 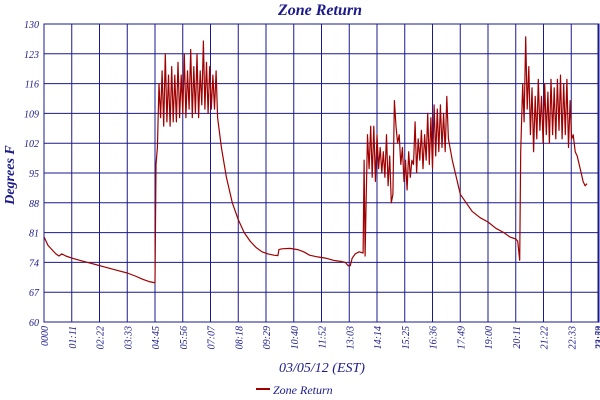 I want to click on y-tick-label: 67, so click(x=34, y=293).